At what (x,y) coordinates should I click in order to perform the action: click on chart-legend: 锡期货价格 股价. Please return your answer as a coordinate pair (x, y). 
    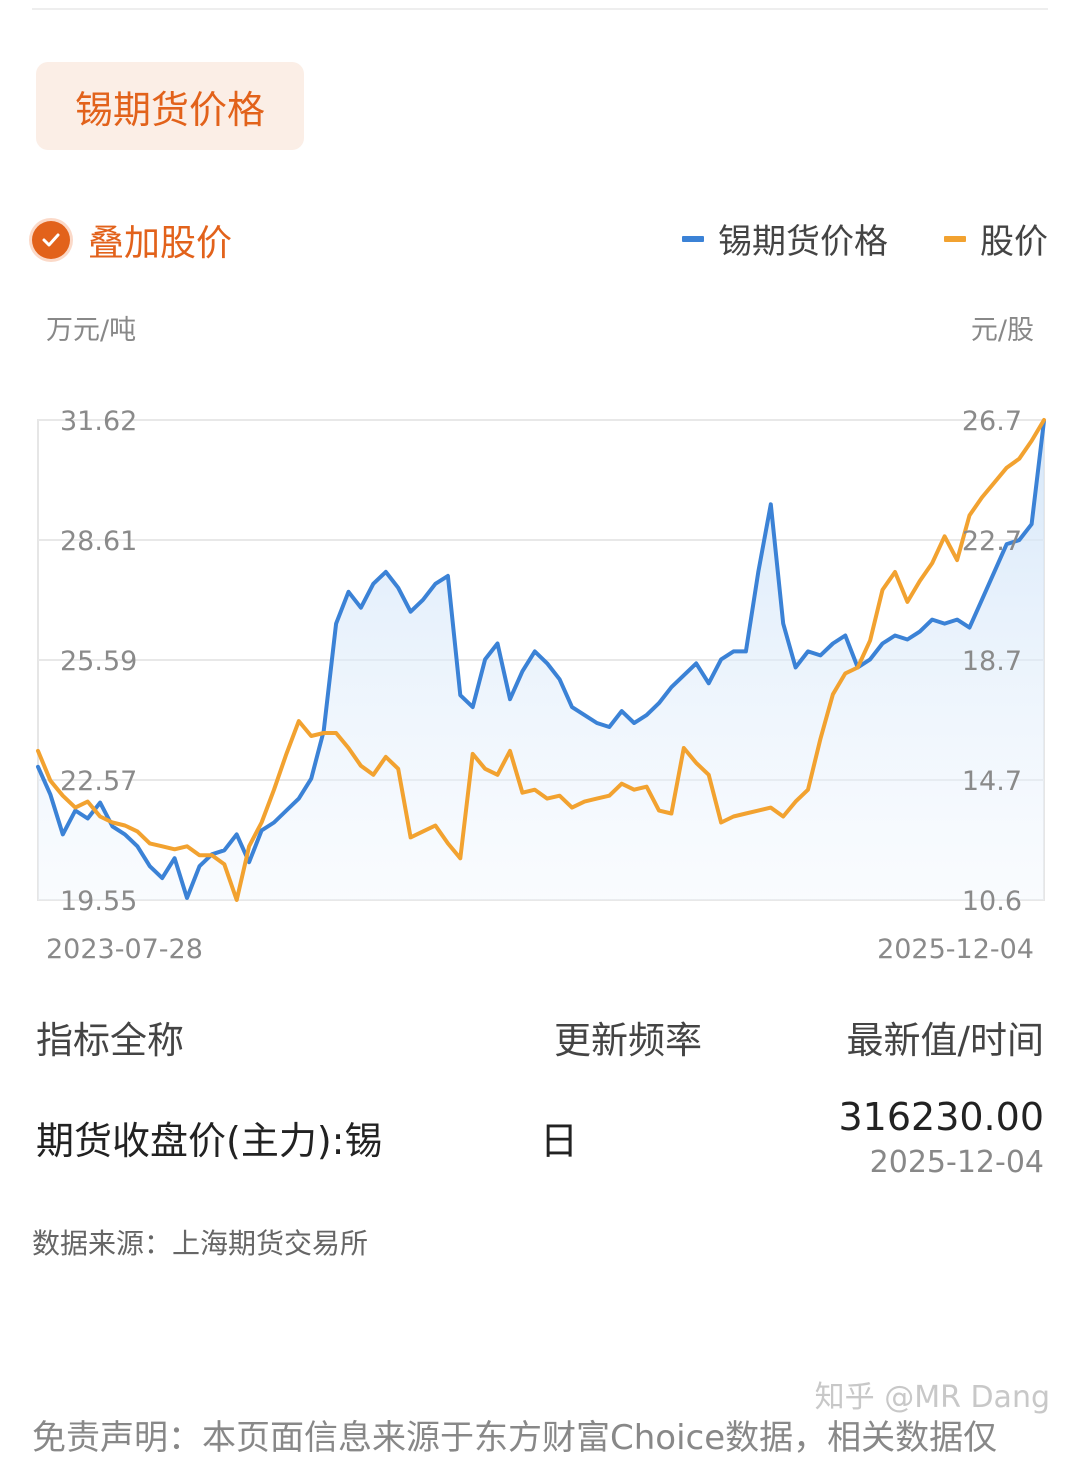
    Looking at the image, I should click on (837, 238).